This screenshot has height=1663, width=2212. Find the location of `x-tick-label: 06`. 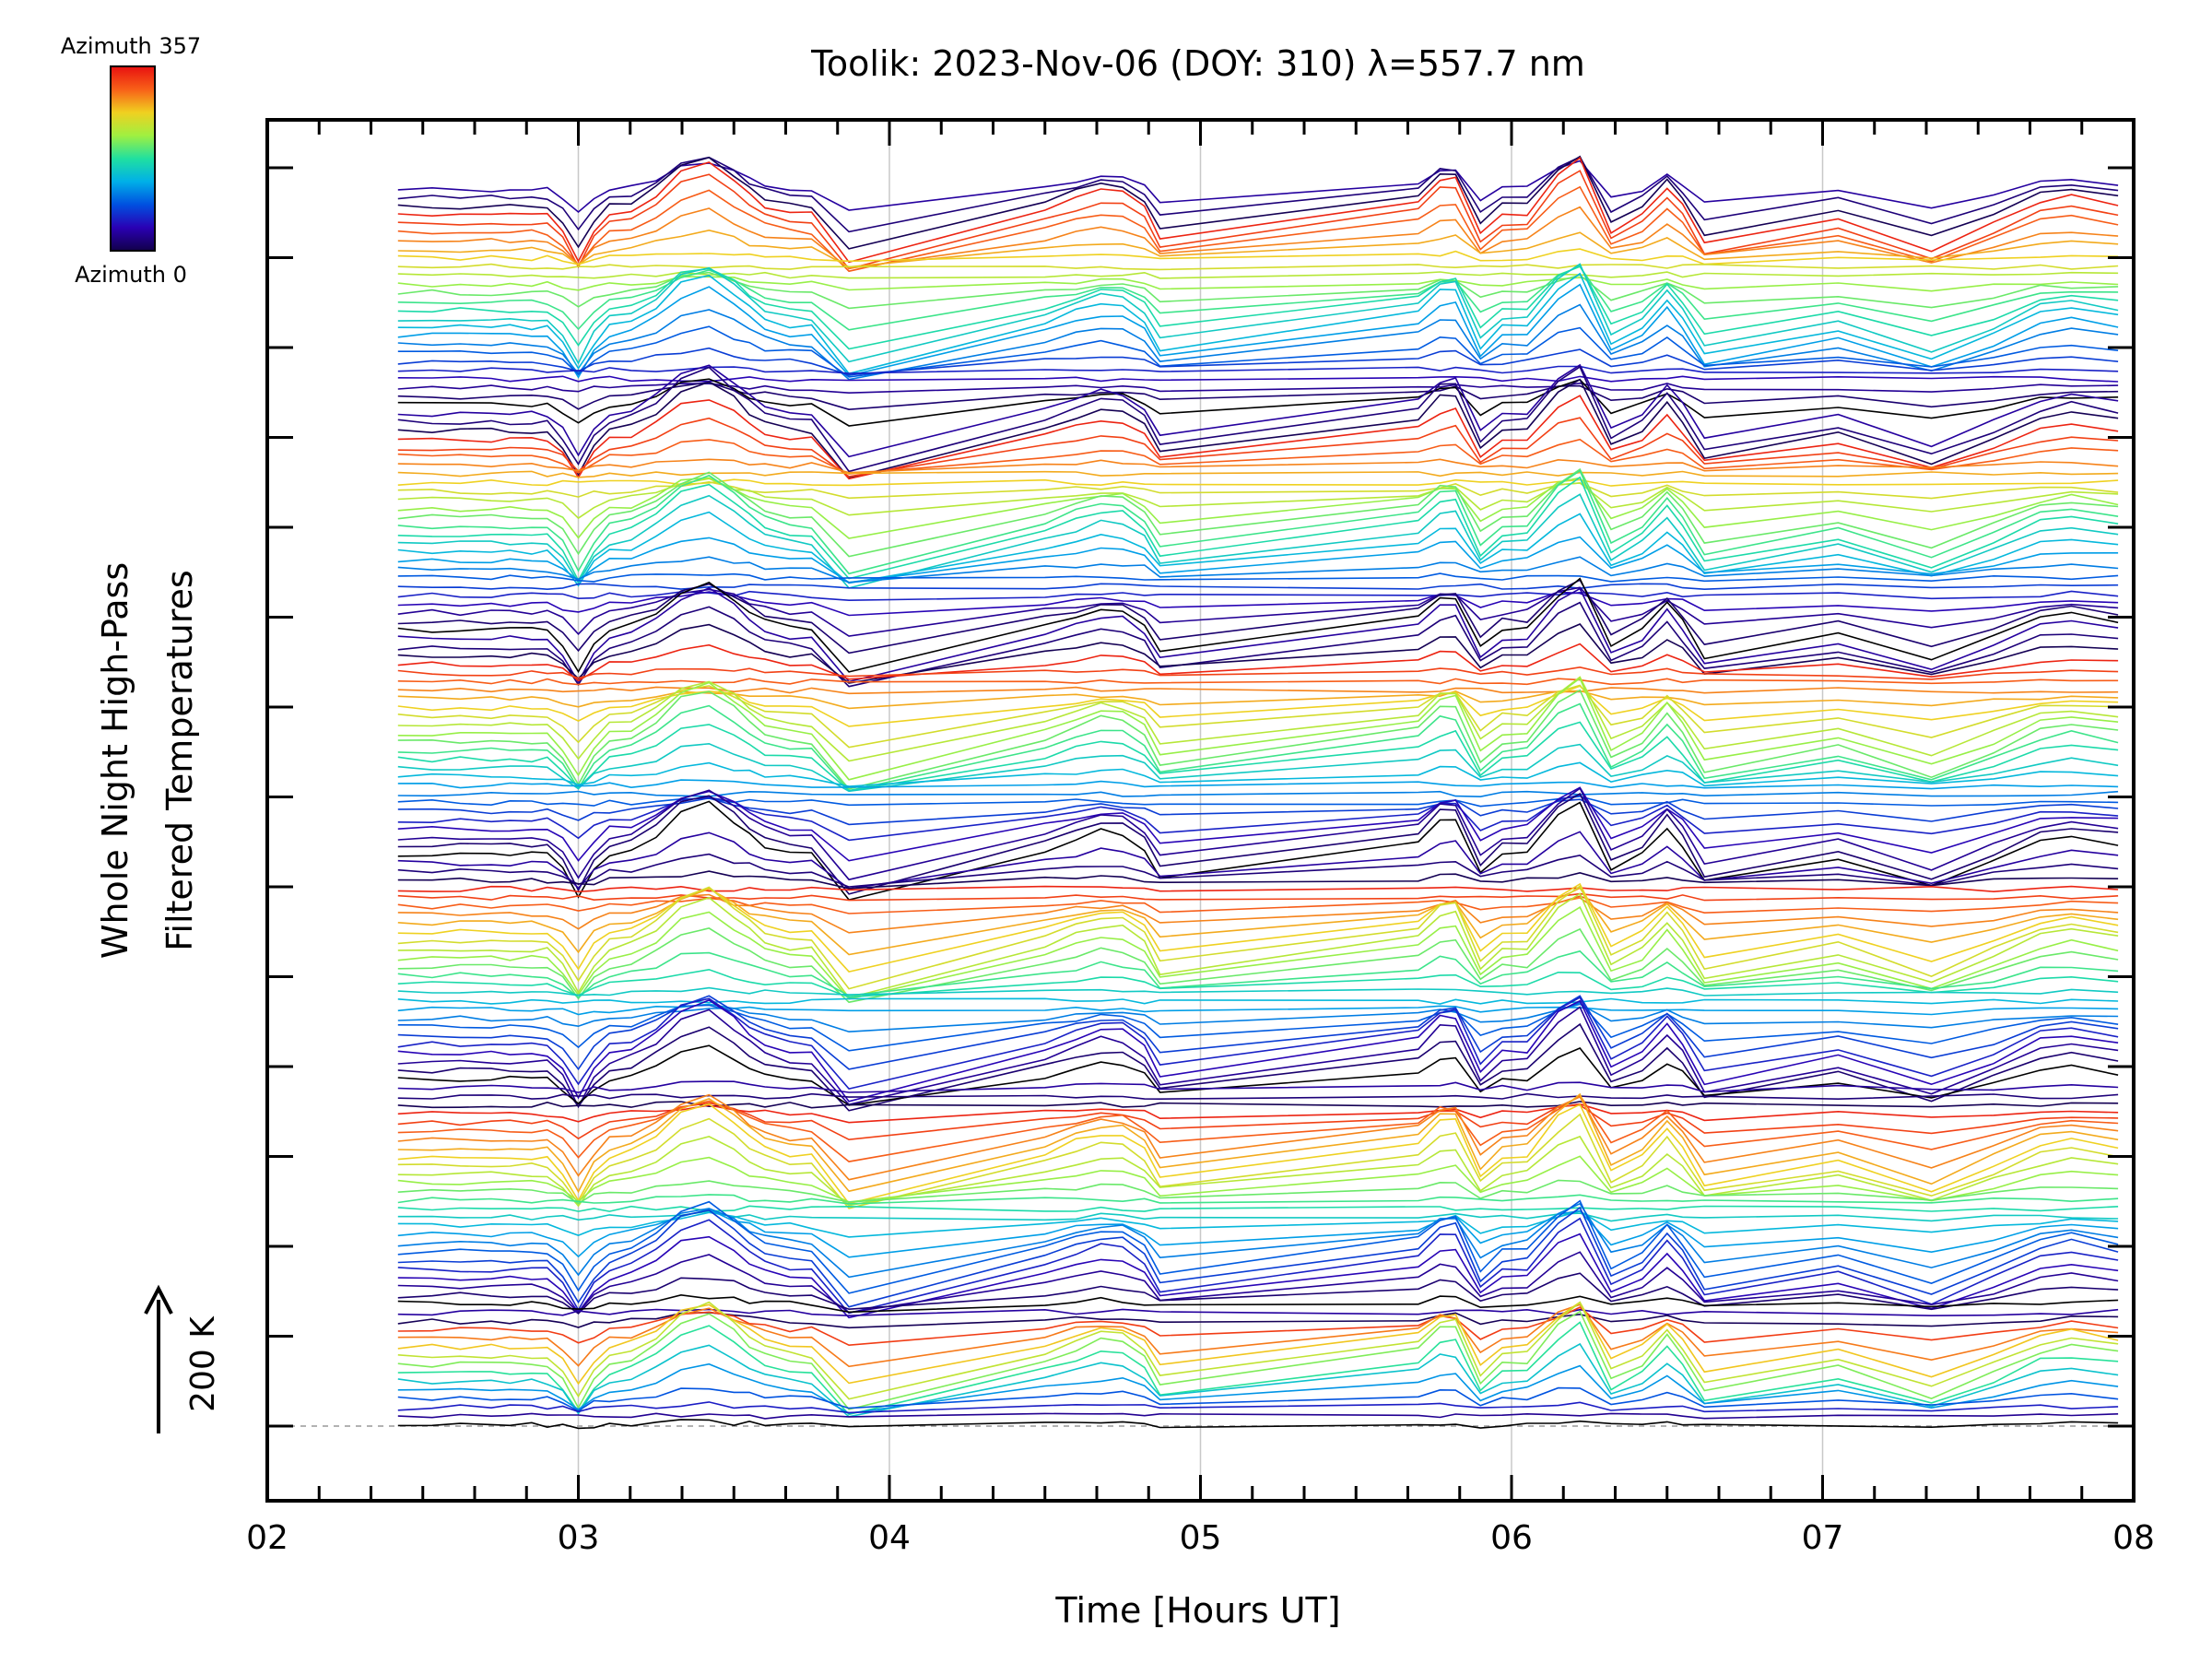

x-tick-label: 06 is located at coordinates (1511, 1538).